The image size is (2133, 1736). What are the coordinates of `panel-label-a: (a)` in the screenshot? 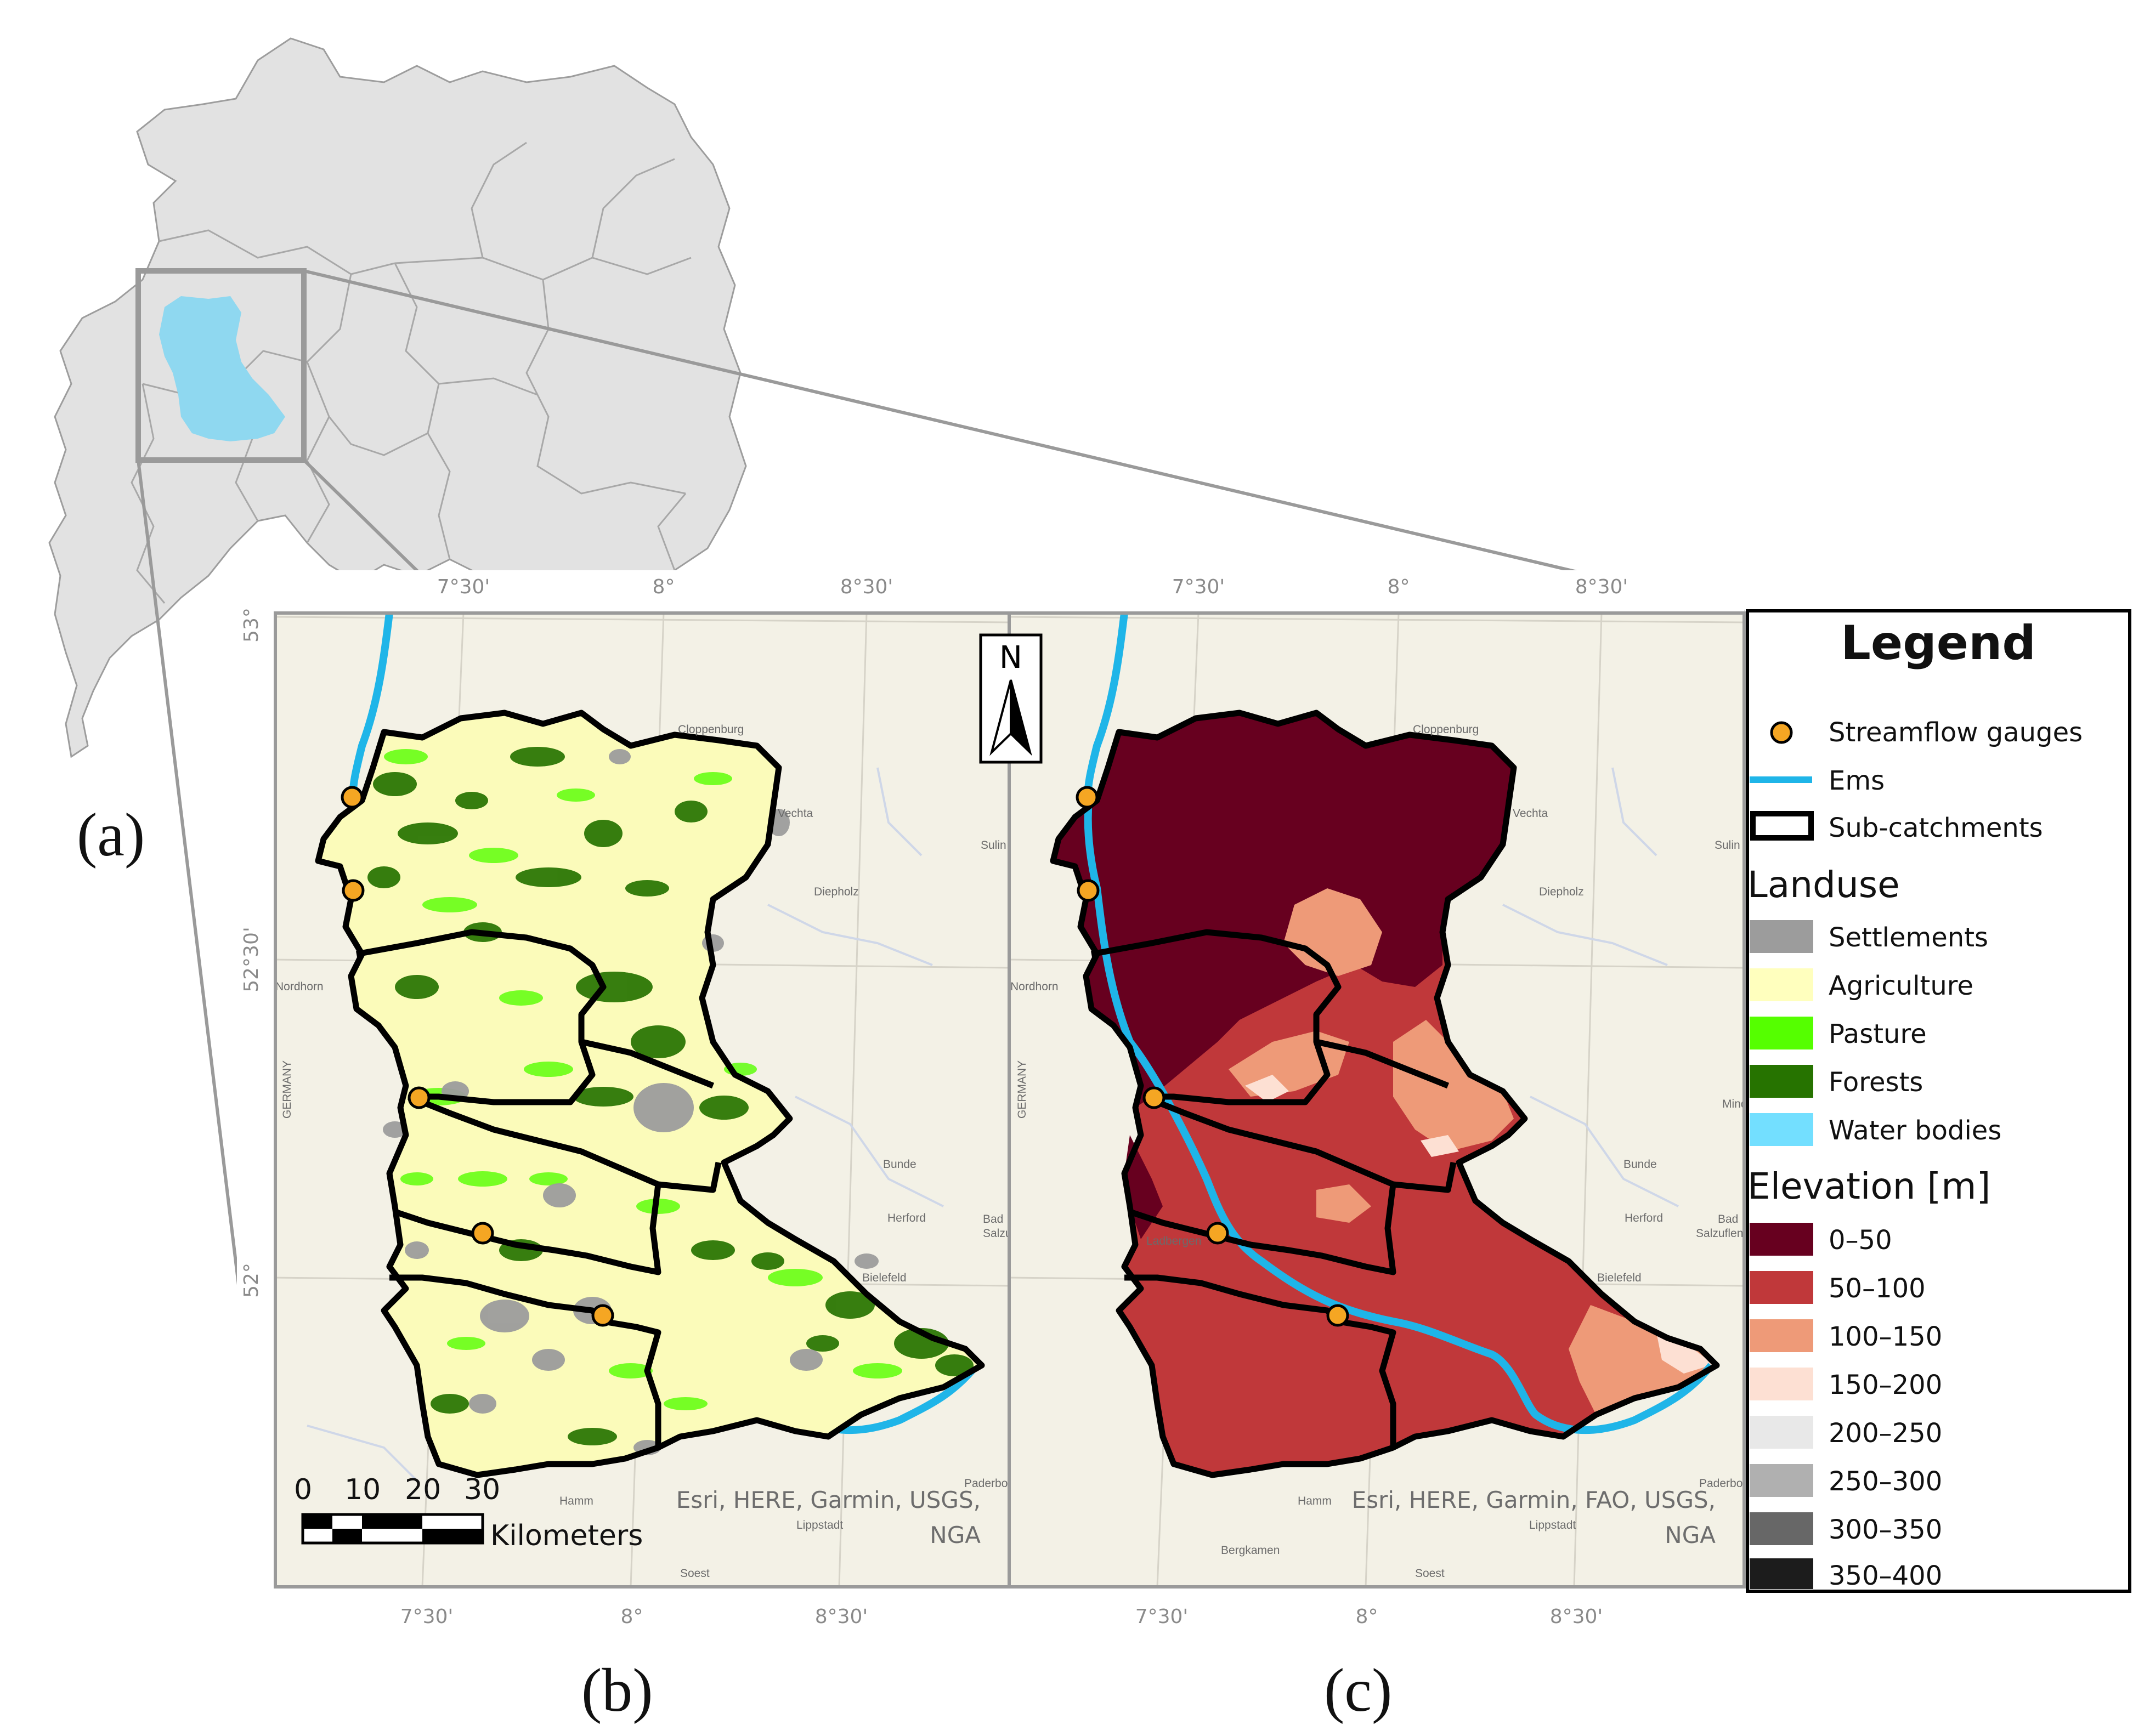 It's located at (111, 835).